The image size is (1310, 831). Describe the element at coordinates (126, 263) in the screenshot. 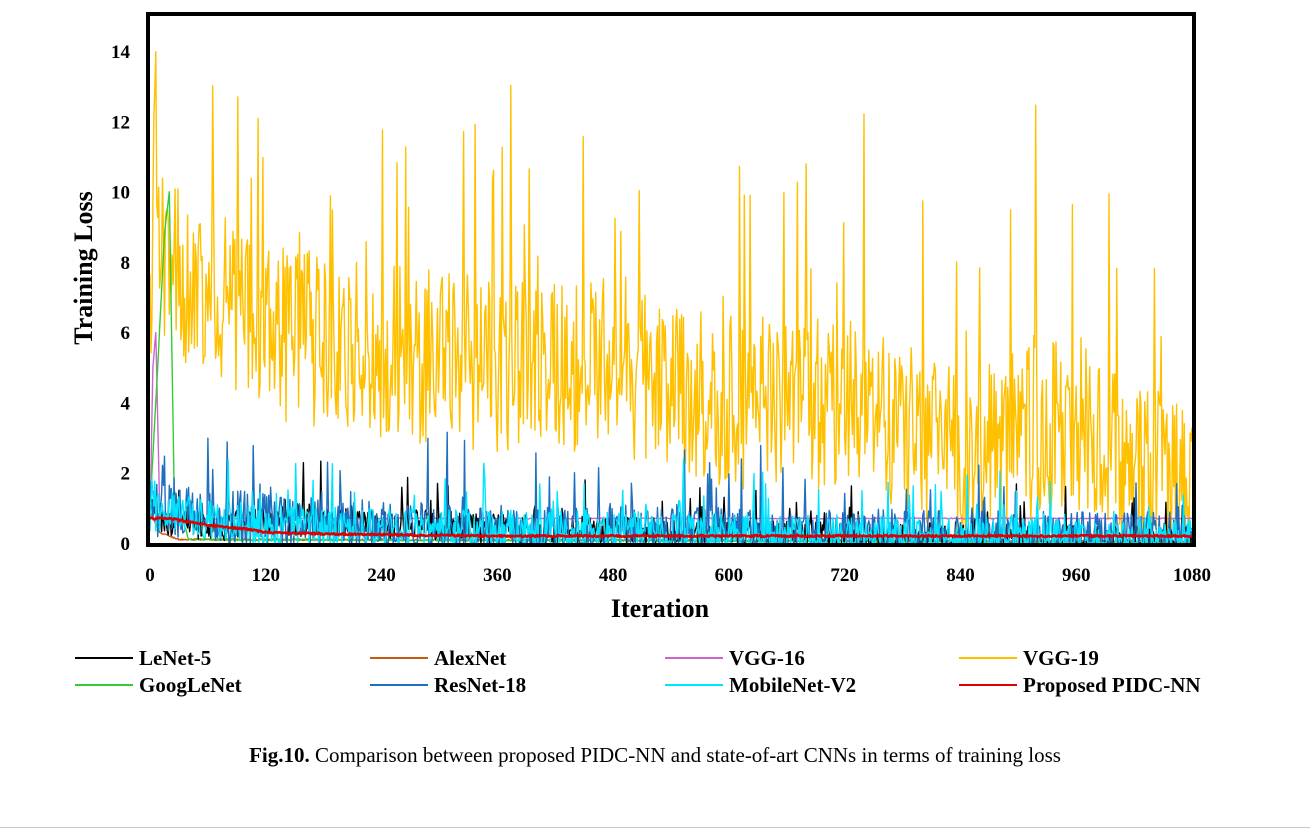

I see `y-tick-label: 8` at that location.